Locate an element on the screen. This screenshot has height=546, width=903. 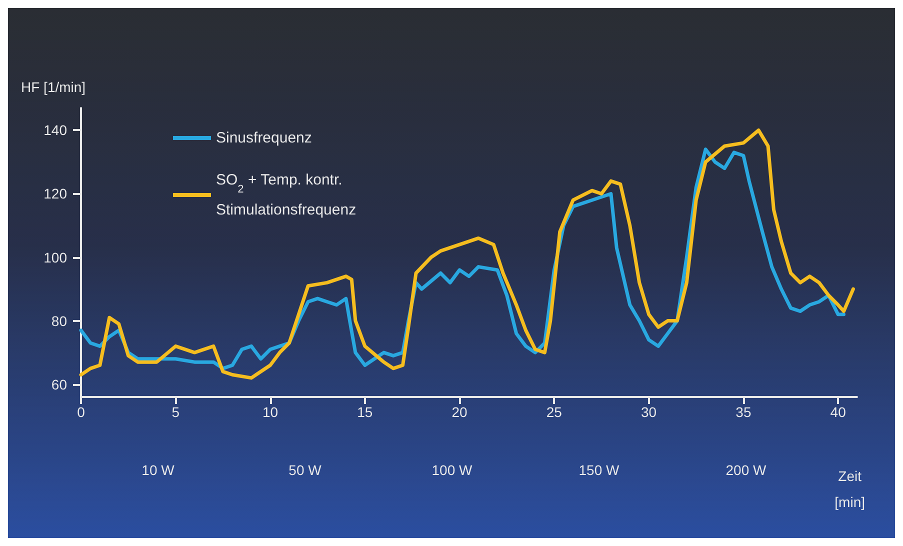
y-tick-label: 140 is located at coordinates (56, 130).